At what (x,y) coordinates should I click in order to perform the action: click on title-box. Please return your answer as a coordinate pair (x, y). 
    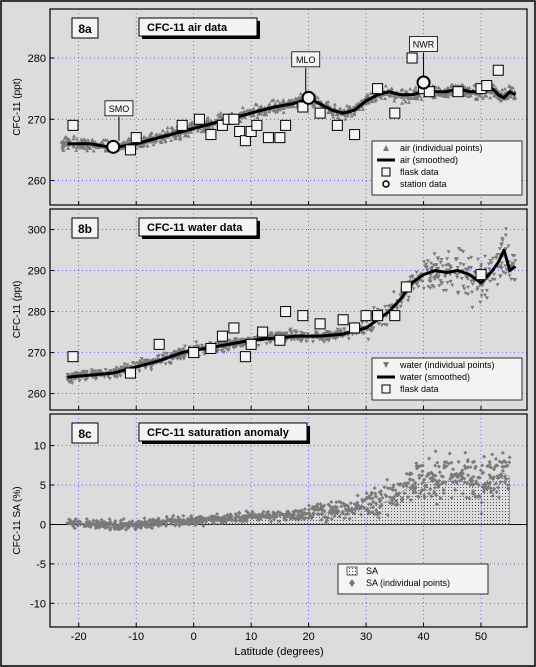
    Looking at the image, I should click on (223, 432).